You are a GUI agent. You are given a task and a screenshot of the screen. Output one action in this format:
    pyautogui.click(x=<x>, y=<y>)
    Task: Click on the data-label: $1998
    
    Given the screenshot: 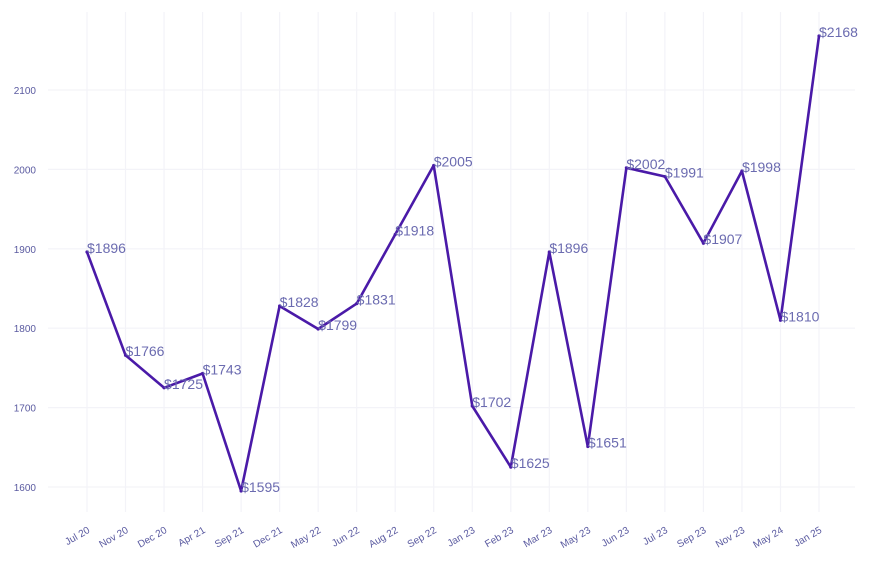 What is the action you would take?
    pyautogui.click(x=761, y=167)
    